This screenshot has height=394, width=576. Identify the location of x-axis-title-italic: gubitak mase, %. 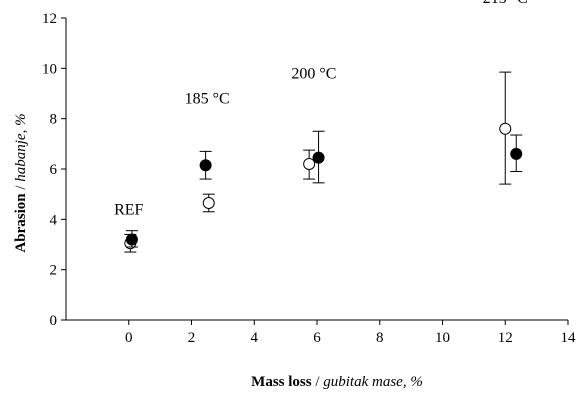
(373, 382).